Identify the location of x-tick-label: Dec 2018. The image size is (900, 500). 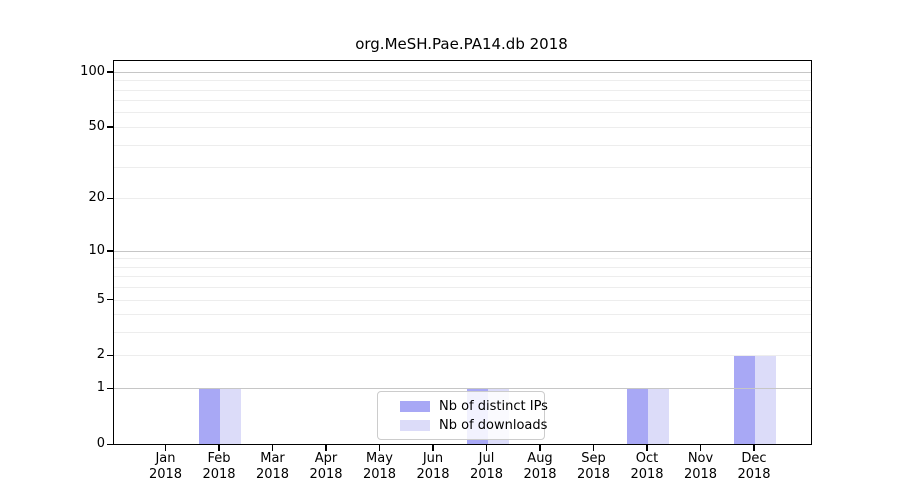
(754, 467).